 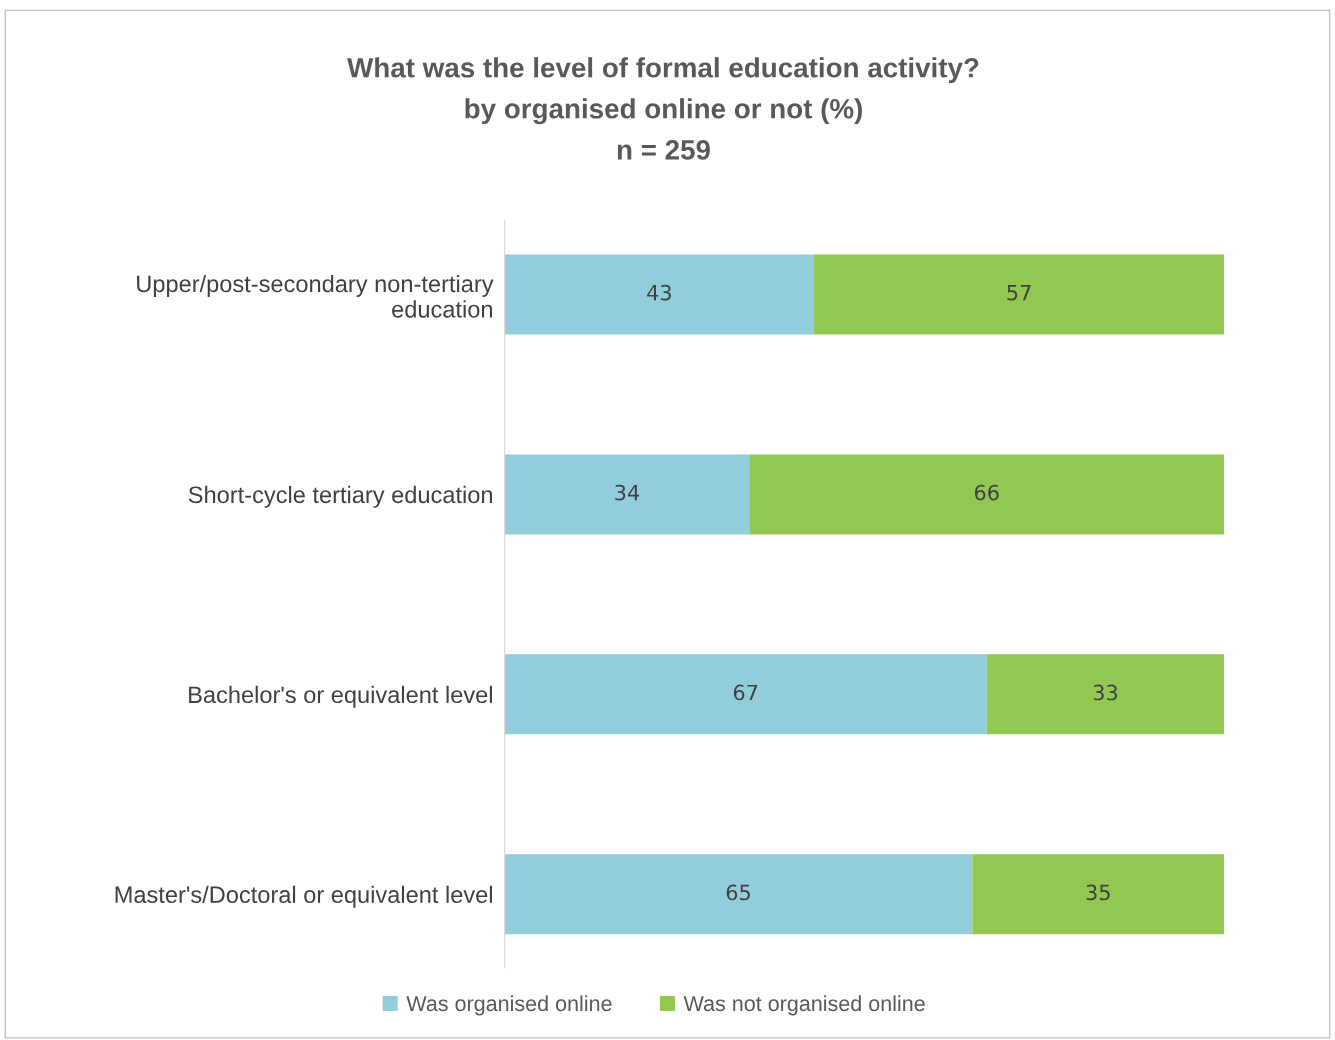 I want to click on y-tick-label: Upper/post-secondary non-tertiary education, so click(x=315, y=296).